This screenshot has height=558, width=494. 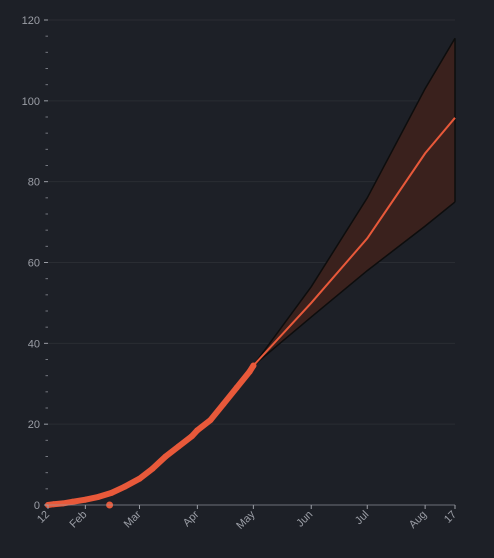 I want to click on y-tick-label-80: 80, so click(x=34, y=183).